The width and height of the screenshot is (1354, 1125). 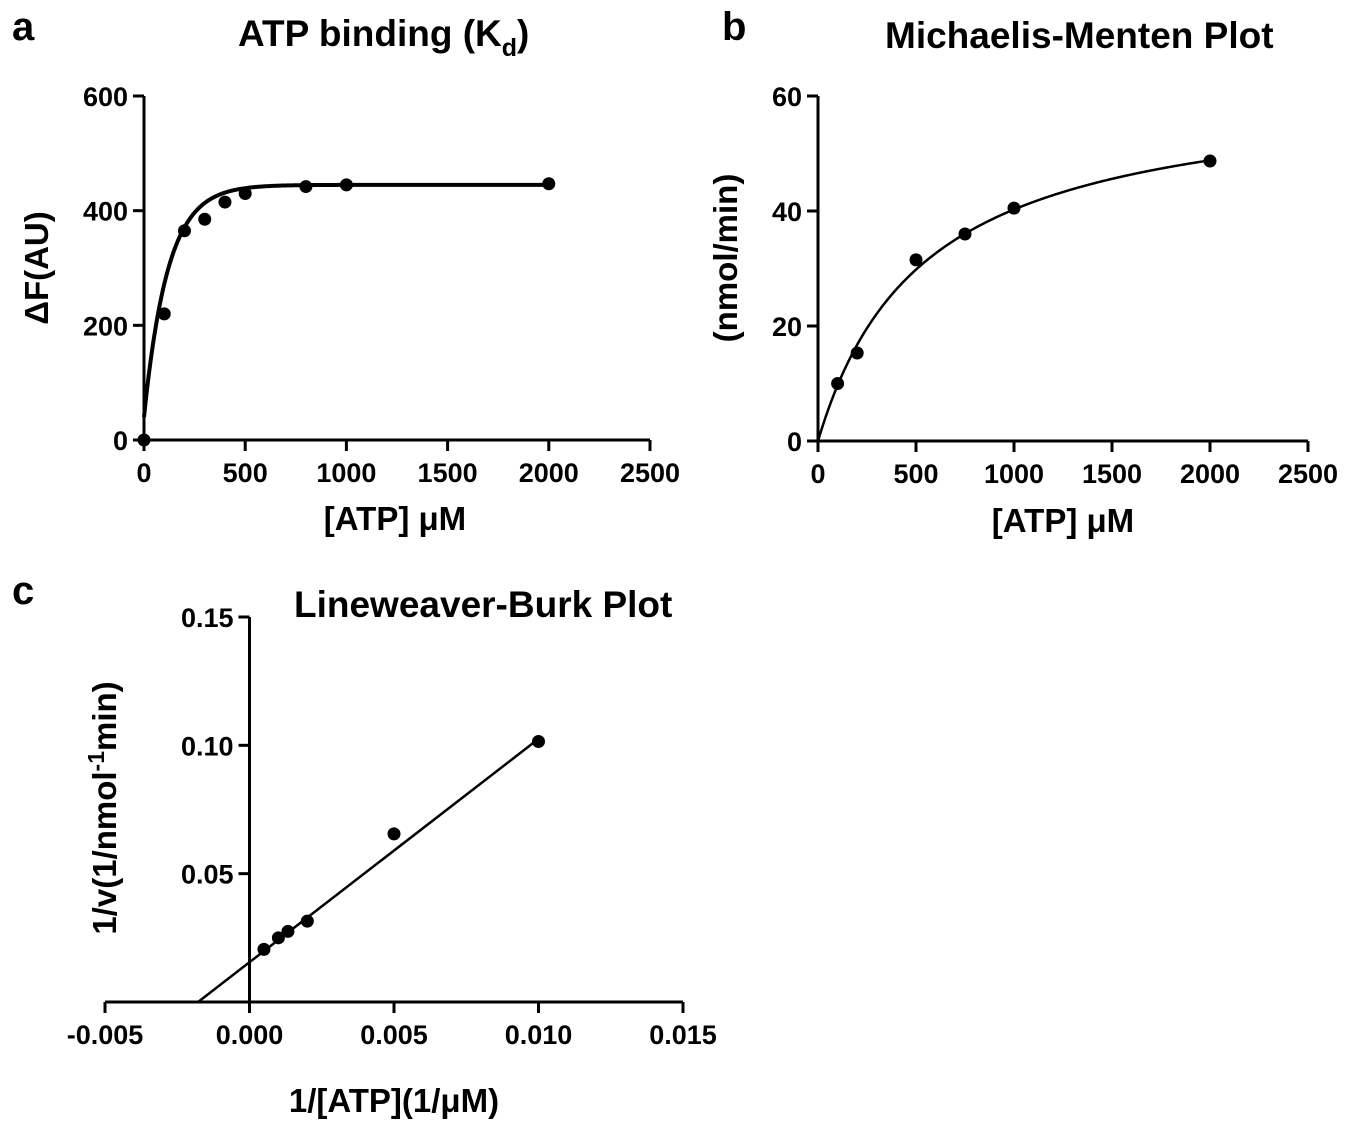 What do you see at coordinates (1014, 474) in the screenshot?
I see `x-tick-label-b: 1000` at bounding box center [1014, 474].